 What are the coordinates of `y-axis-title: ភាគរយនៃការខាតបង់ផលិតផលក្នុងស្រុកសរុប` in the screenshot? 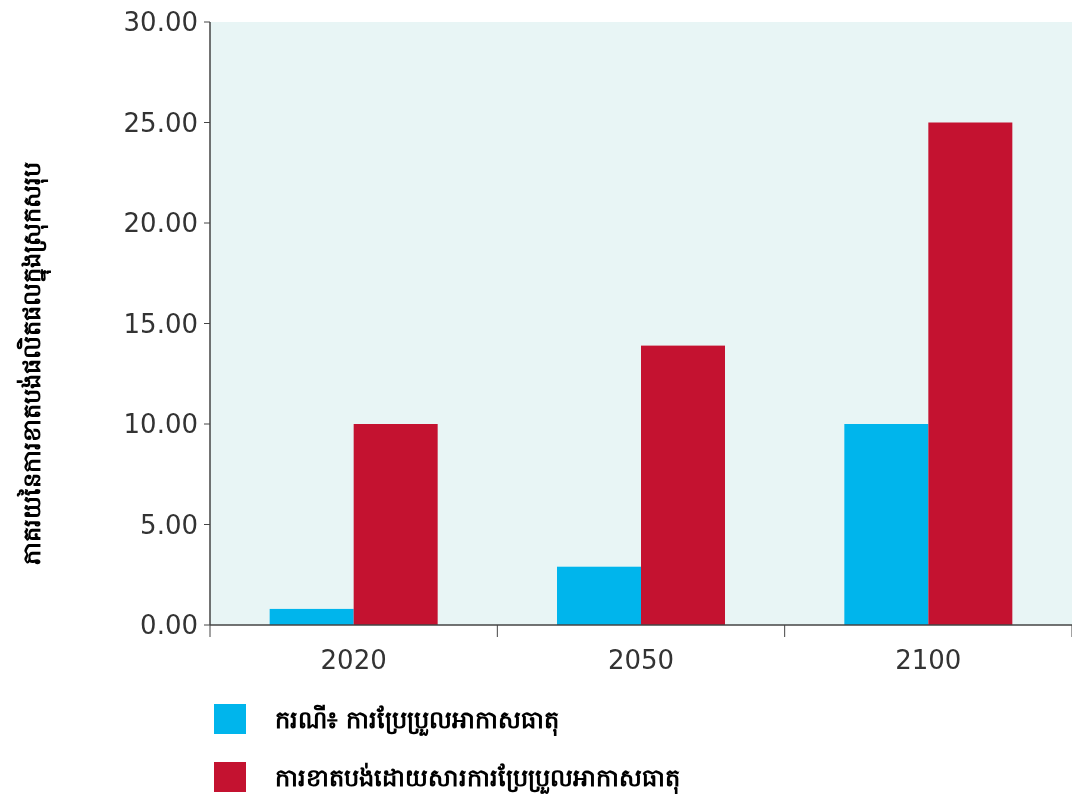 It's located at (33, 363).